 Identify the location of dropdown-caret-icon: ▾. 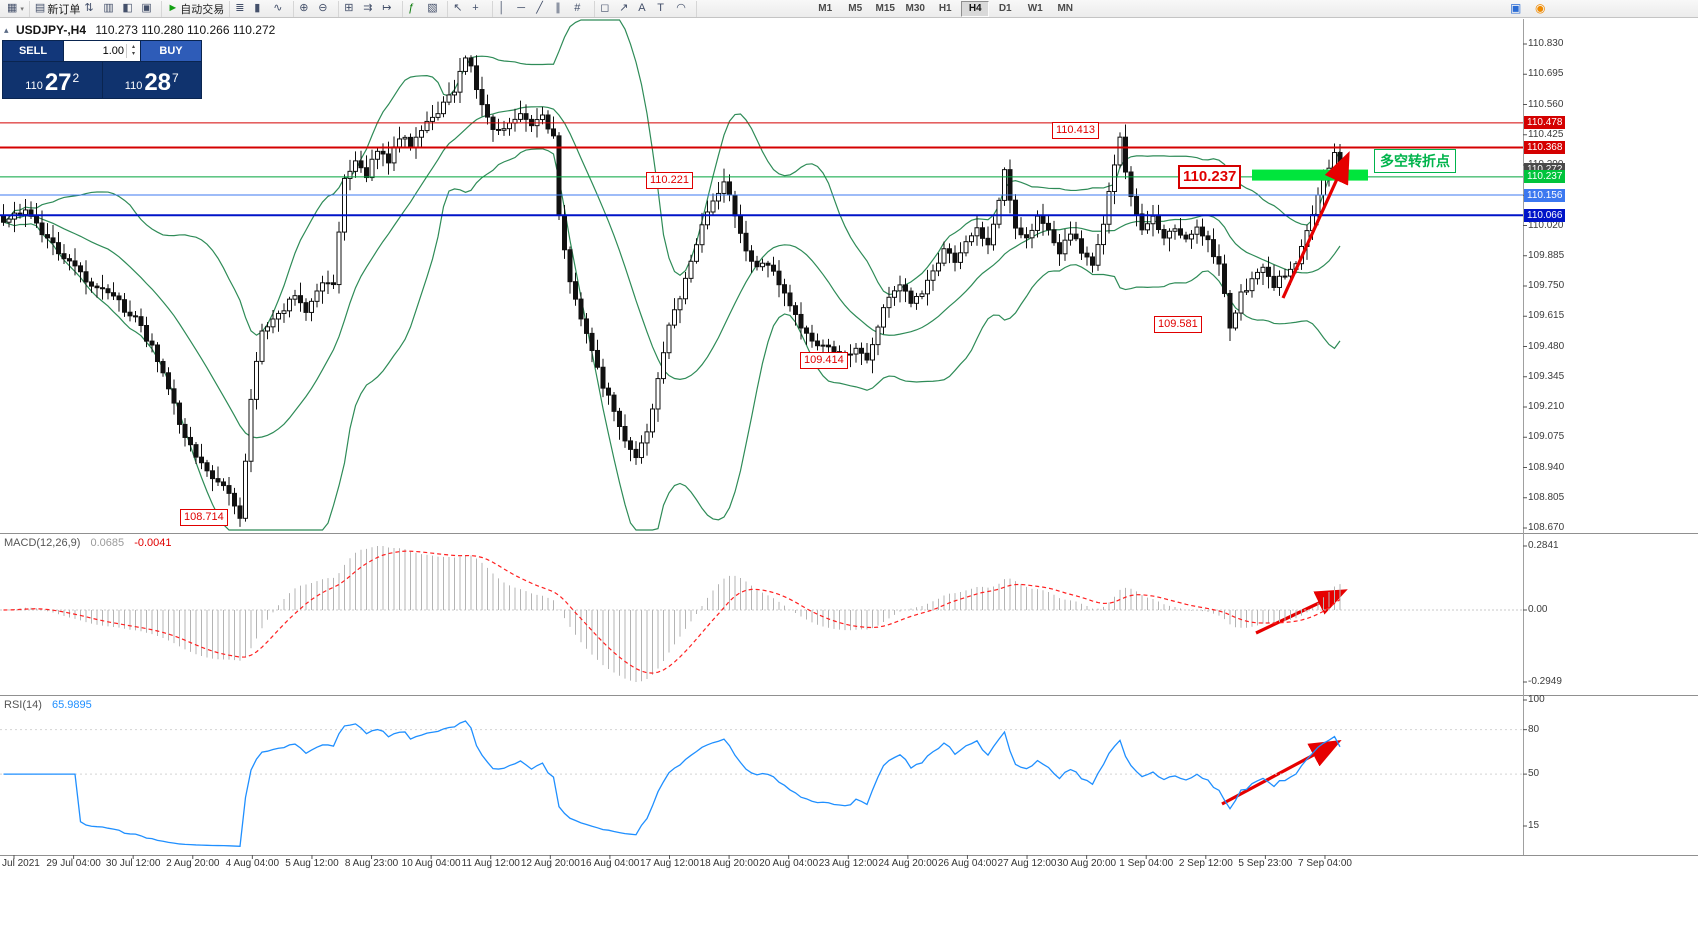
(22, 9).